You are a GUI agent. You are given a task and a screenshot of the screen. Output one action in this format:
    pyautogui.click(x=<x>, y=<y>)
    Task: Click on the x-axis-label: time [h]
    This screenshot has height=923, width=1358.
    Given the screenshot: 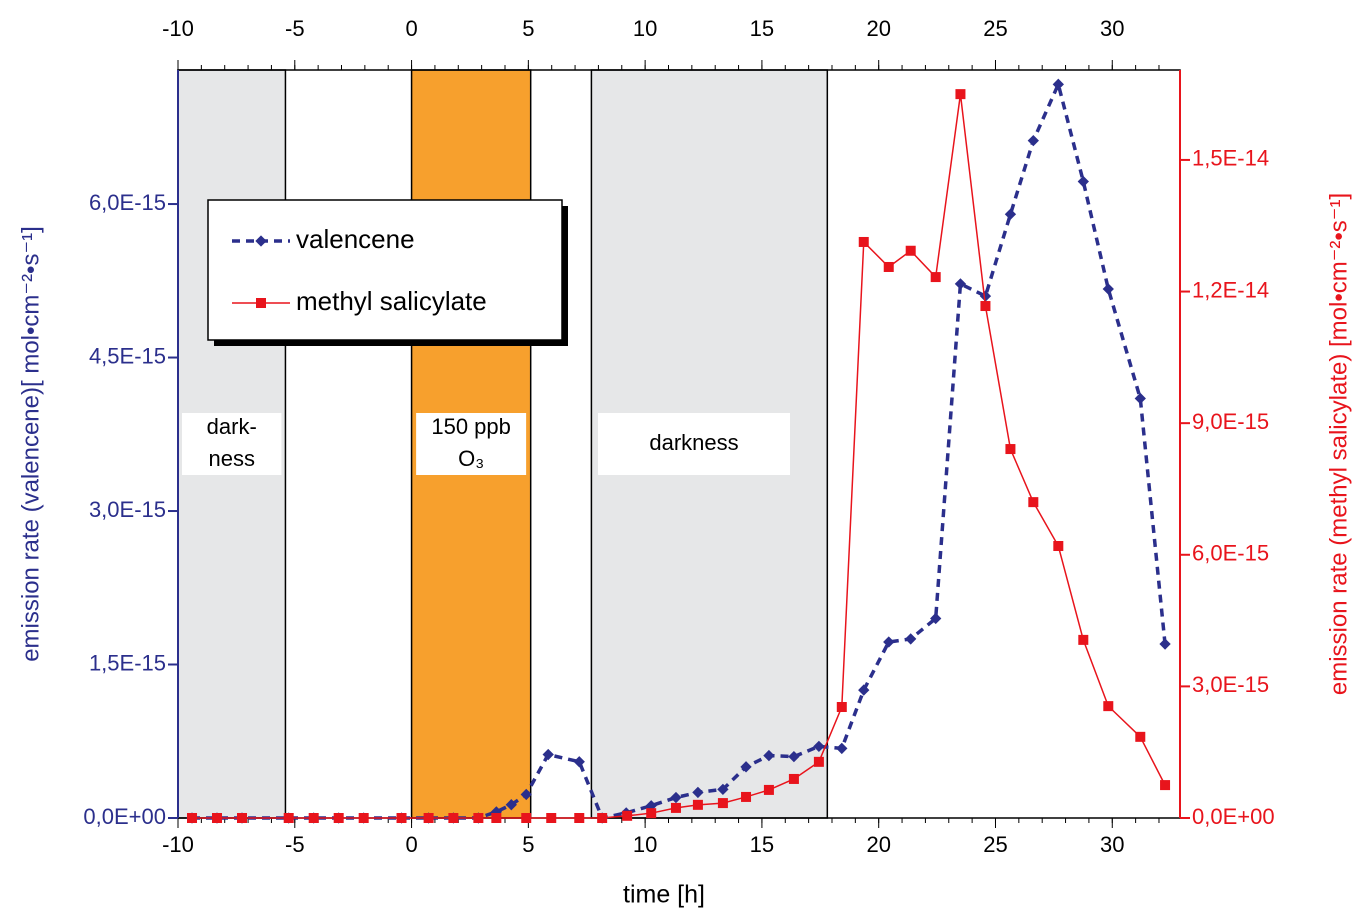 What is the action you would take?
    pyautogui.click(x=664, y=895)
    